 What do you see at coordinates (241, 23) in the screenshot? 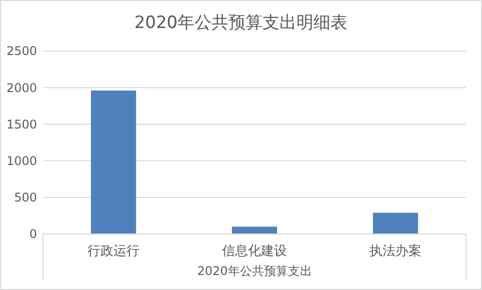
I see `chart-title: 2020年公共预算支出明细表` at bounding box center [241, 23].